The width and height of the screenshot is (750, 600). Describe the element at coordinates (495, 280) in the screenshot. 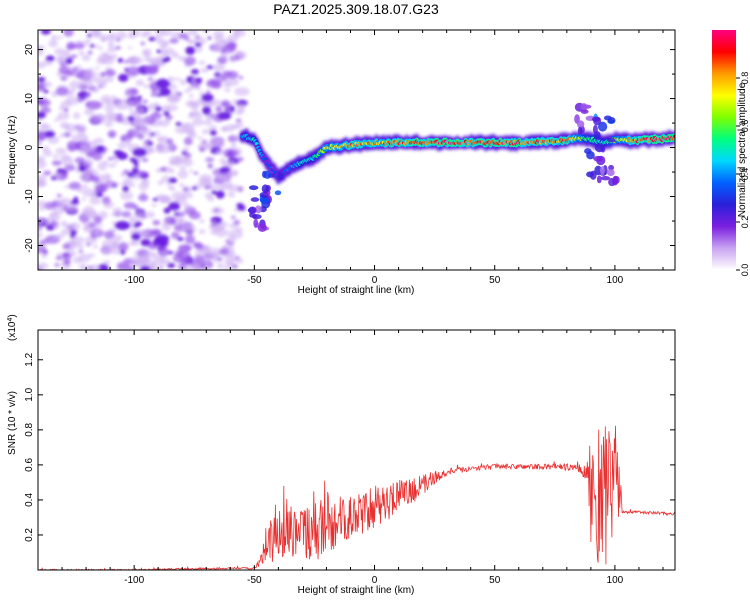

I see `spectrogram-x-tick-label: 50` at that location.